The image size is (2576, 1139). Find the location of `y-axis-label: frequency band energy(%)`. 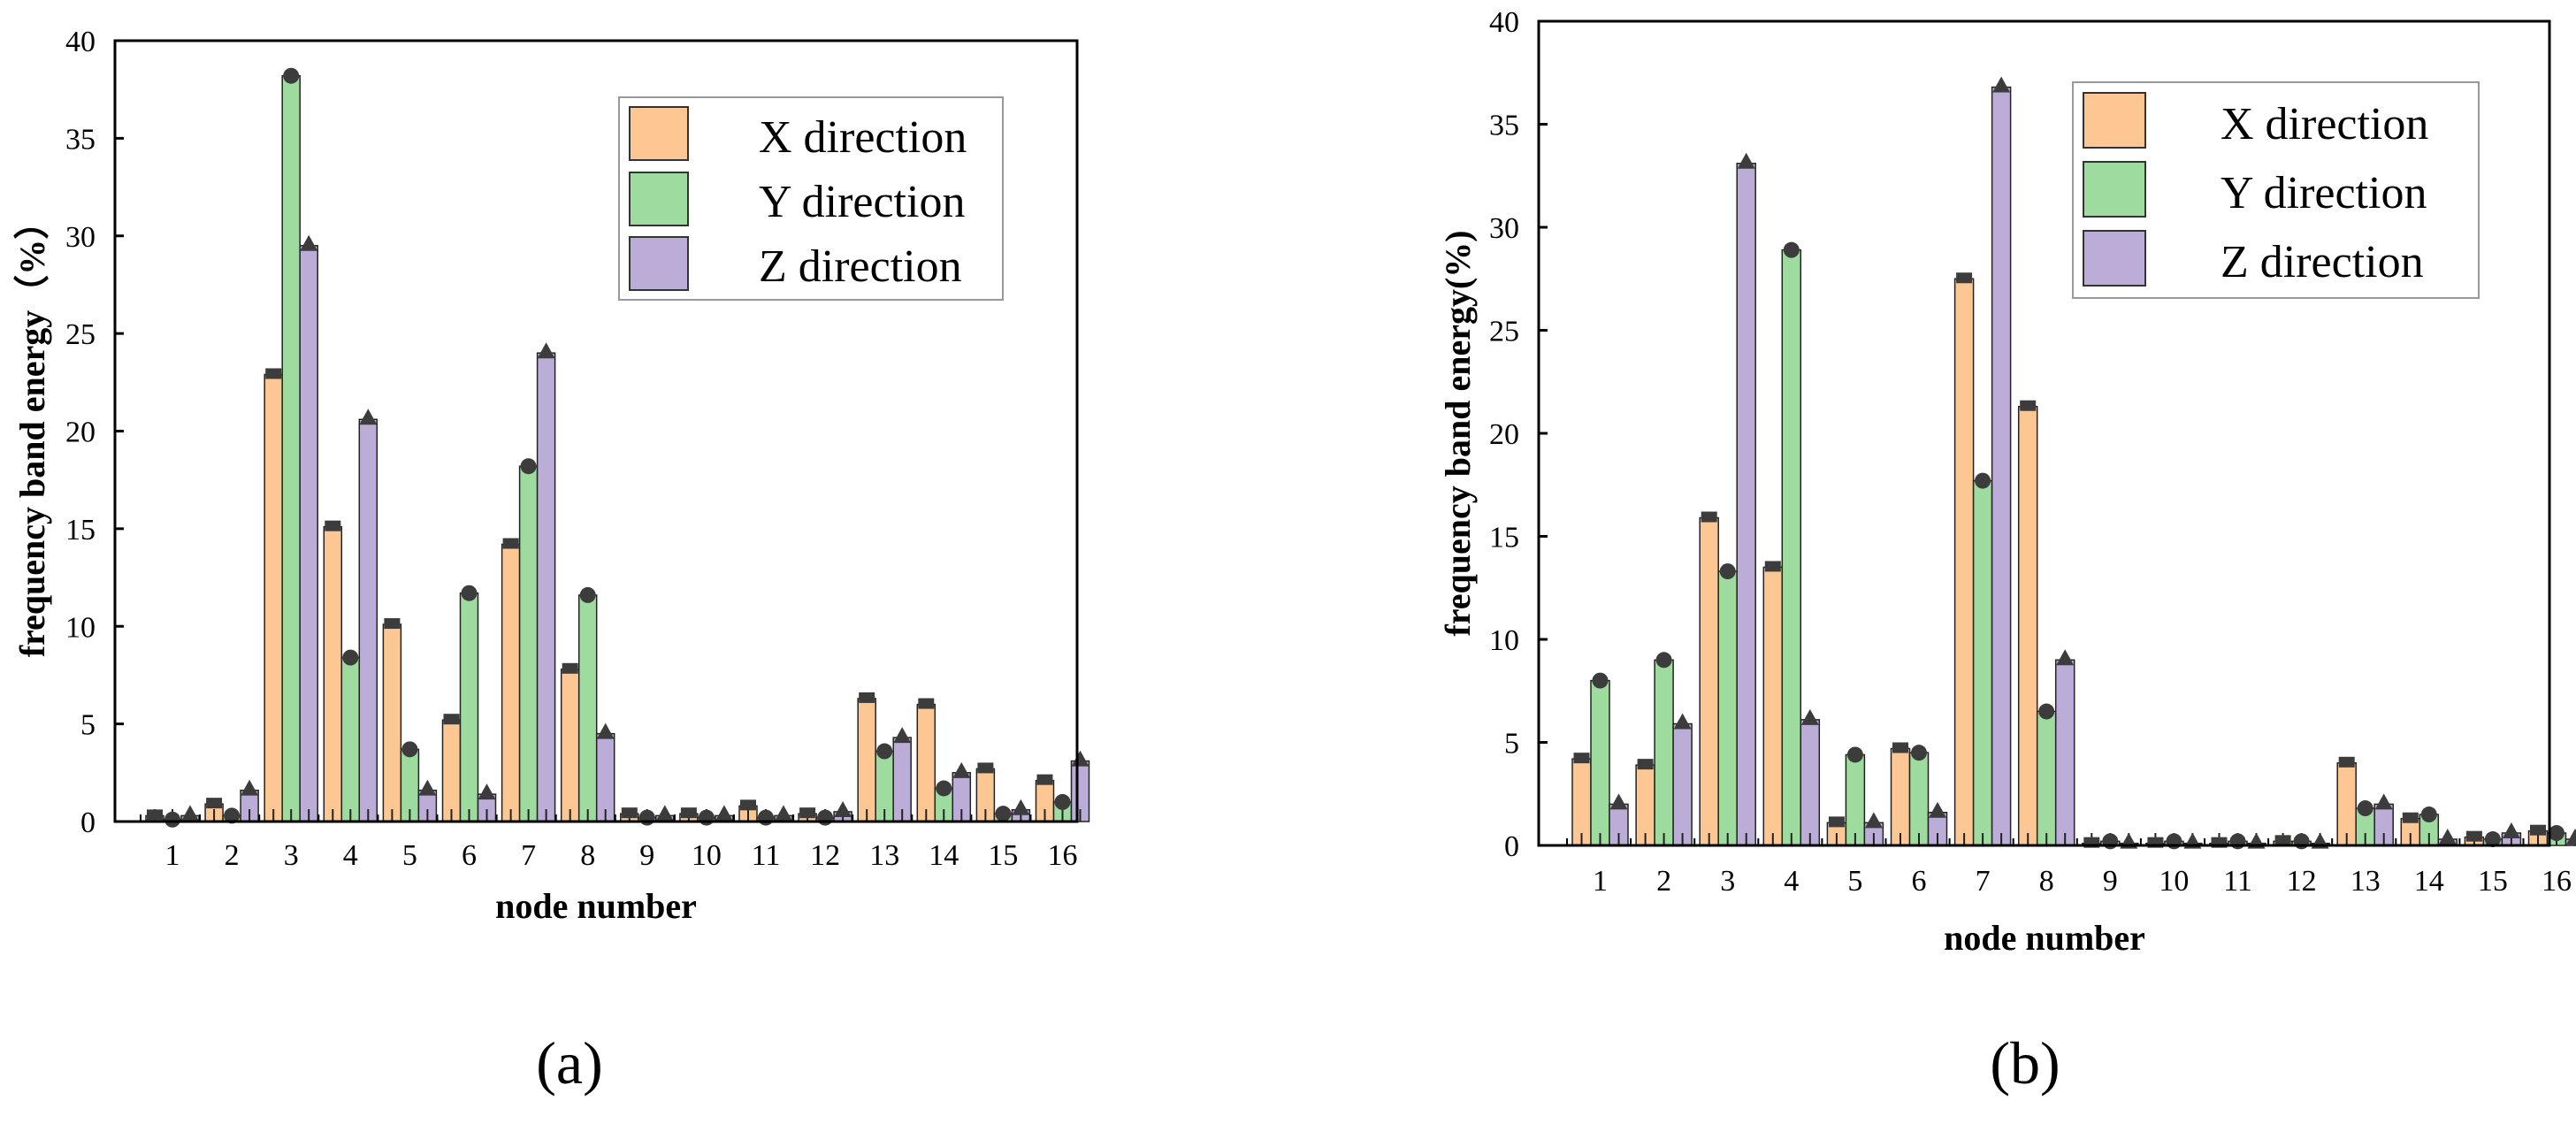

y-axis-label: frequency band energy(%) is located at coordinates (1458, 433).